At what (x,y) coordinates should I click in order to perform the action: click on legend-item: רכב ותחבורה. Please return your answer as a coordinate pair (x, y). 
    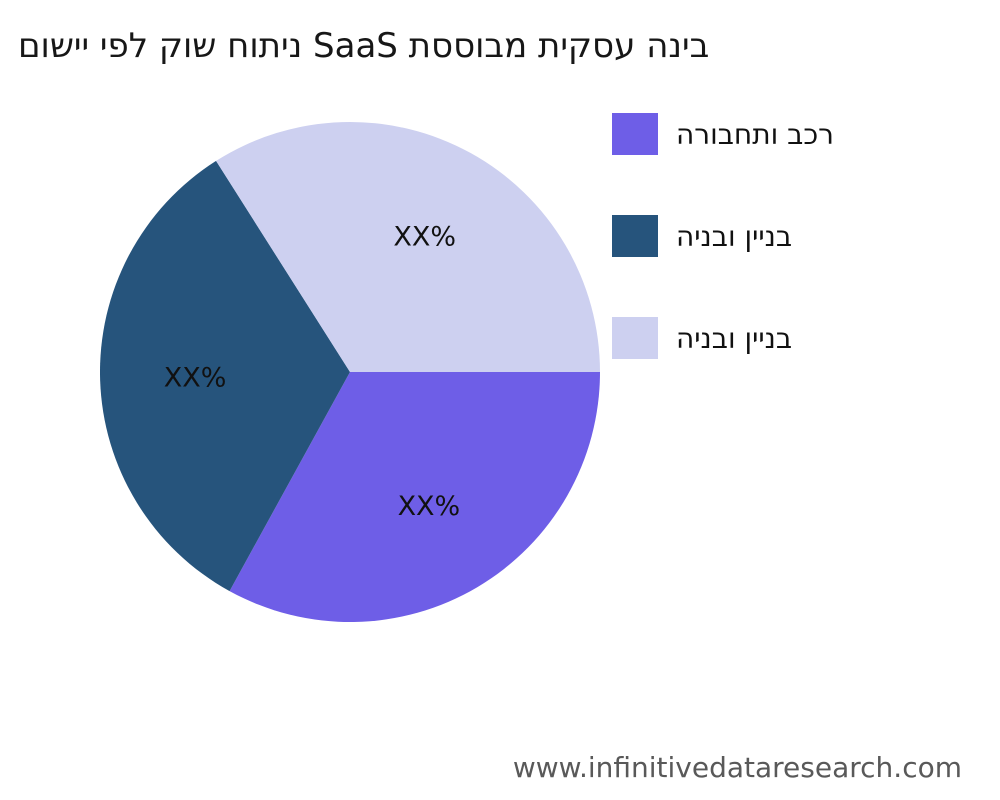
    Looking at the image, I should click on (723, 134).